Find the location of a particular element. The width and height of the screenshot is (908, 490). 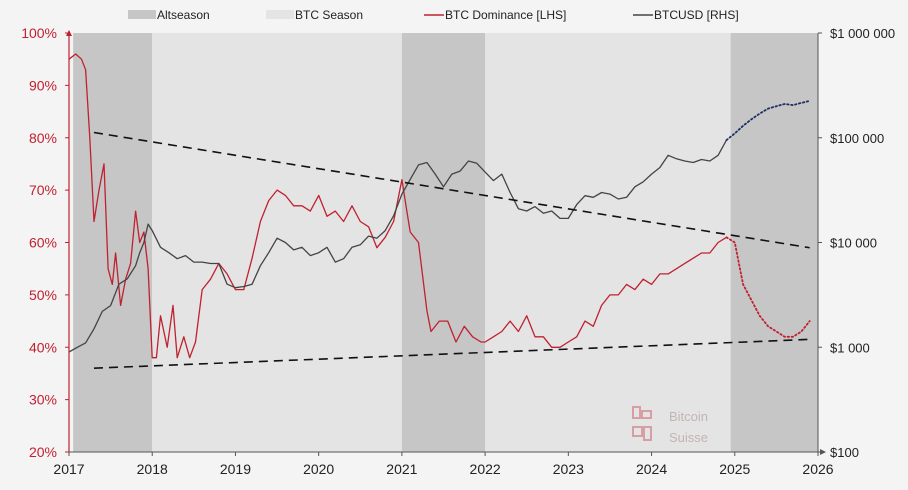

left-tick-label: 40% is located at coordinates (43, 347).